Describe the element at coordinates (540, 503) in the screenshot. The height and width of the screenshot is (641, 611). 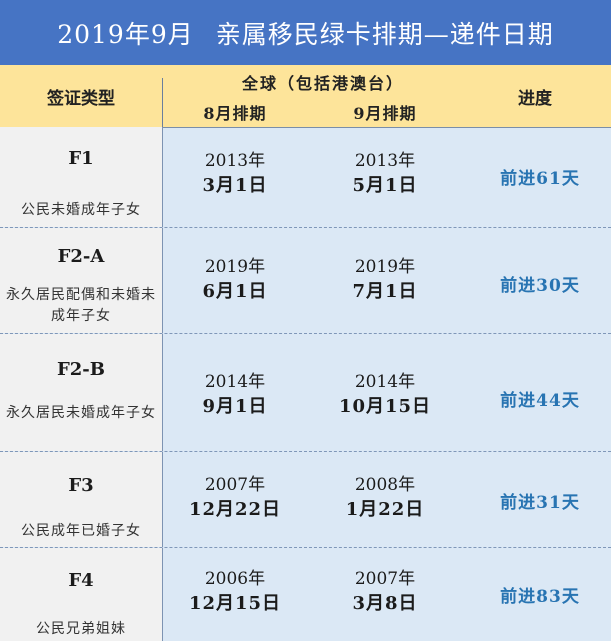
I see `progress-value: 前进31天` at that location.